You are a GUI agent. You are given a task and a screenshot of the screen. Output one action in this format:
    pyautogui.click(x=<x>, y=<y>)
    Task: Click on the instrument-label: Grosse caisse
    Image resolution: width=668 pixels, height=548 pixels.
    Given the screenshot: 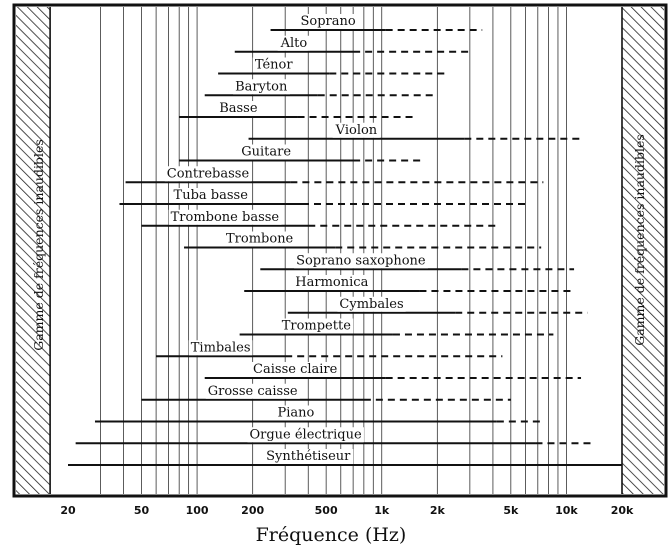 What is the action you would take?
    pyautogui.click(x=253, y=391)
    